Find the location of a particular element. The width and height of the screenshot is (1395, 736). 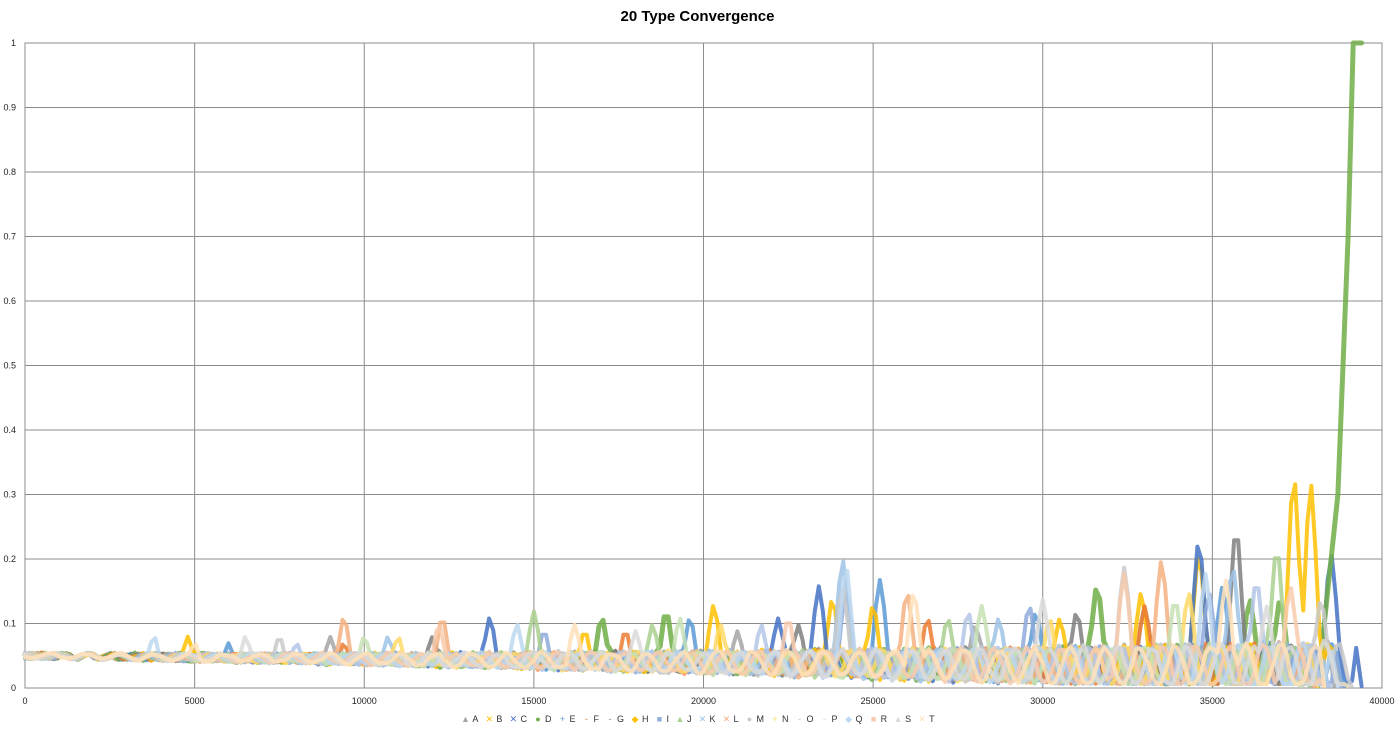

legend-label: H is located at coordinates (645, 719).